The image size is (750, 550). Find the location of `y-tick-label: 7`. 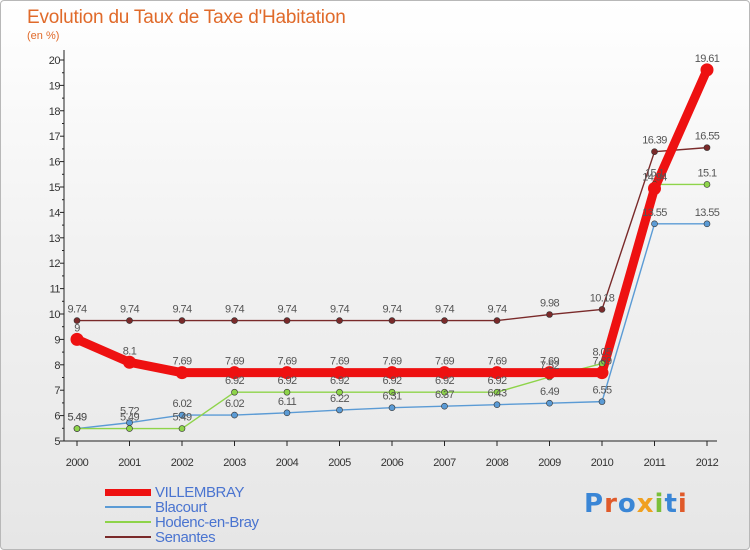

y-tick-label: 7 is located at coordinates (57, 391).